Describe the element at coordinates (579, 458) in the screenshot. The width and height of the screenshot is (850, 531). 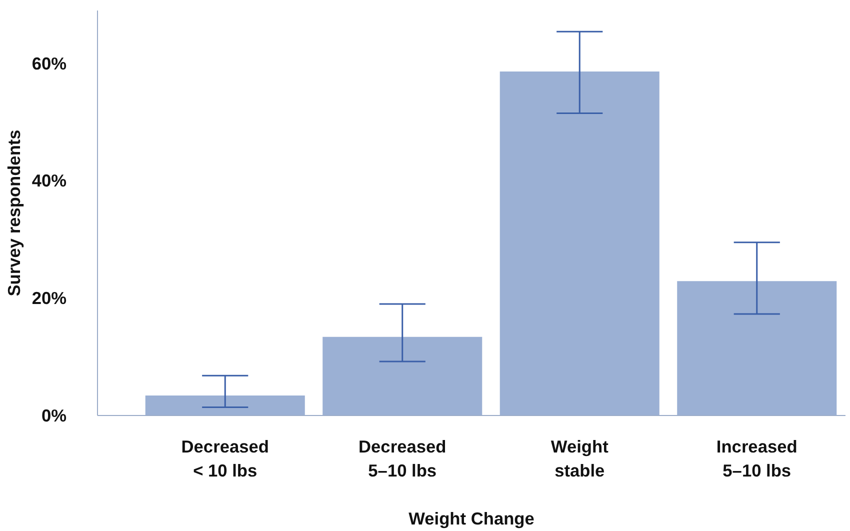
I see `x-tick-label: Weight stable` at that location.